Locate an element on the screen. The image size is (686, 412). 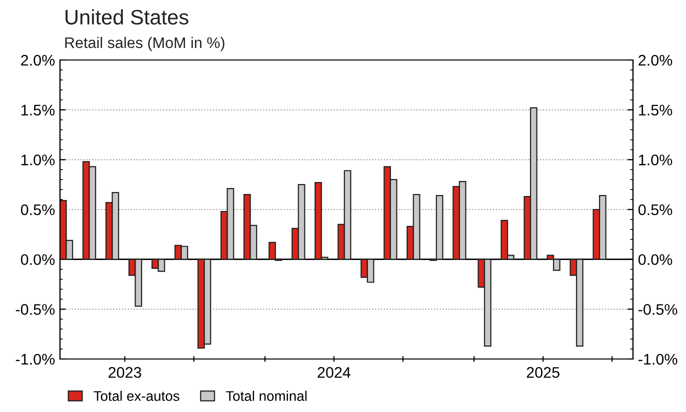
y2-tick-label: 0.0% is located at coordinates (655, 260).